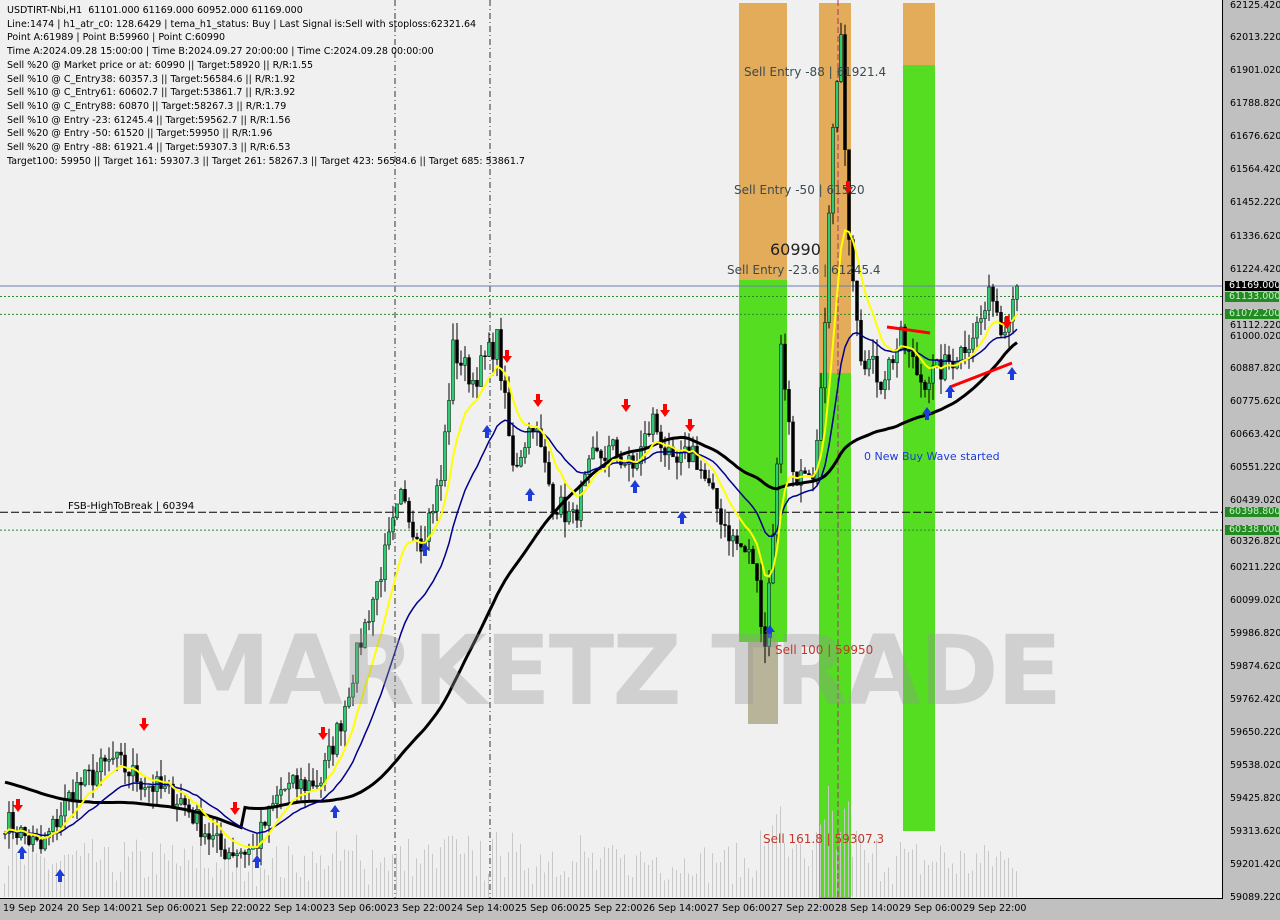  What do you see at coordinates (981, 375) in the screenshot?
I see `trend-line` at bounding box center [981, 375].